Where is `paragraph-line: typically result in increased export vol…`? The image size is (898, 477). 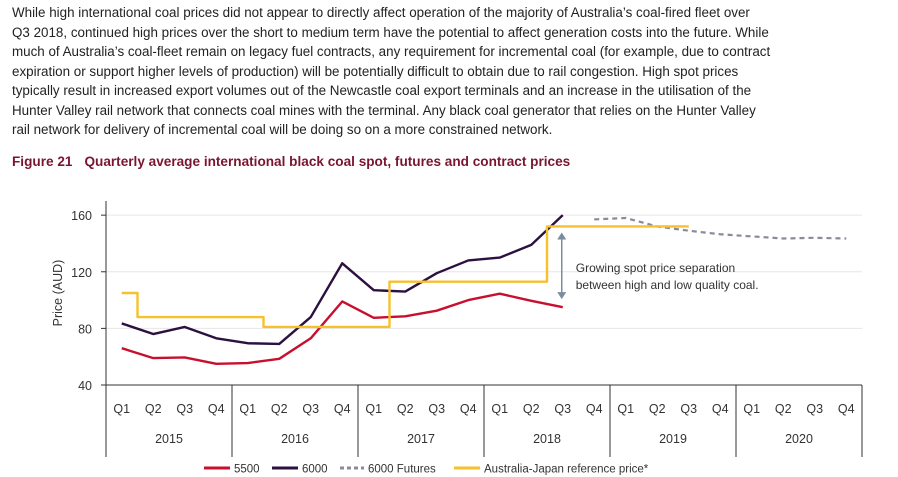 paragraph-line: typically result in increased export vol… is located at coordinates (382, 90).